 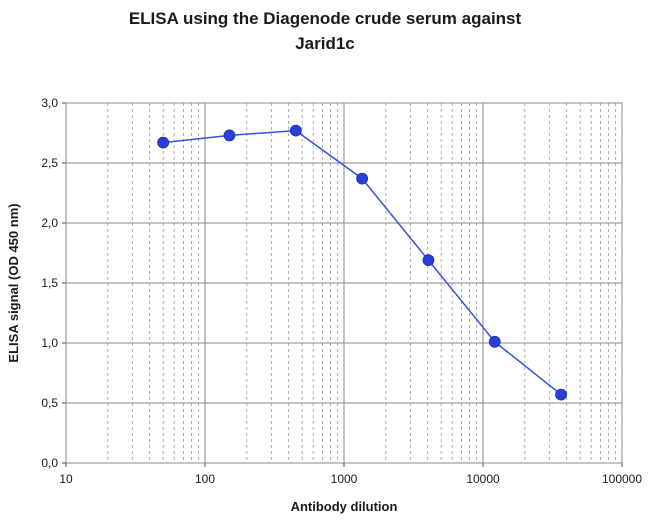 What do you see at coordinates (49, 343) in the screenshot?
I see `y-tick-label: 1,0` at bounding box center [49, 343].